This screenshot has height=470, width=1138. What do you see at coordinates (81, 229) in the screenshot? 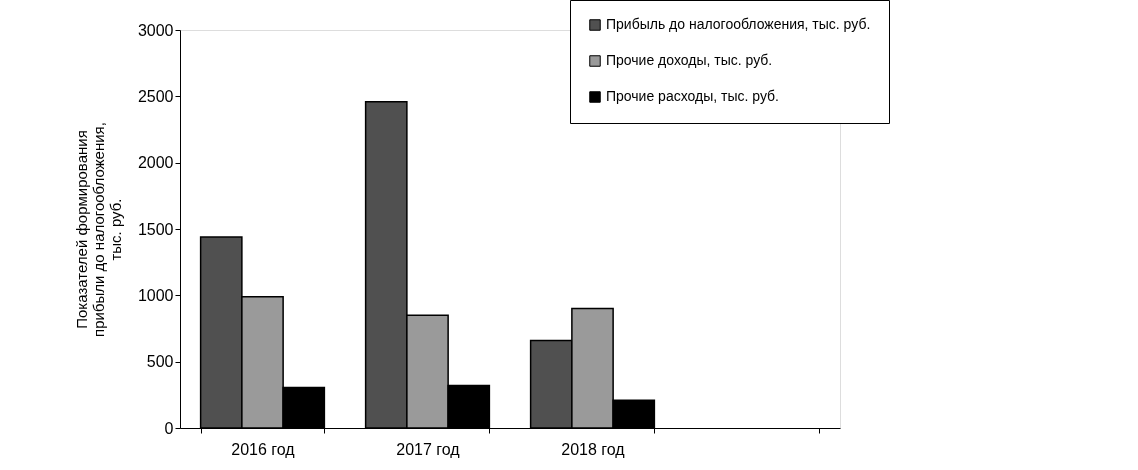
I see `text: Показателей формирования` at bounding box center [81, 229].